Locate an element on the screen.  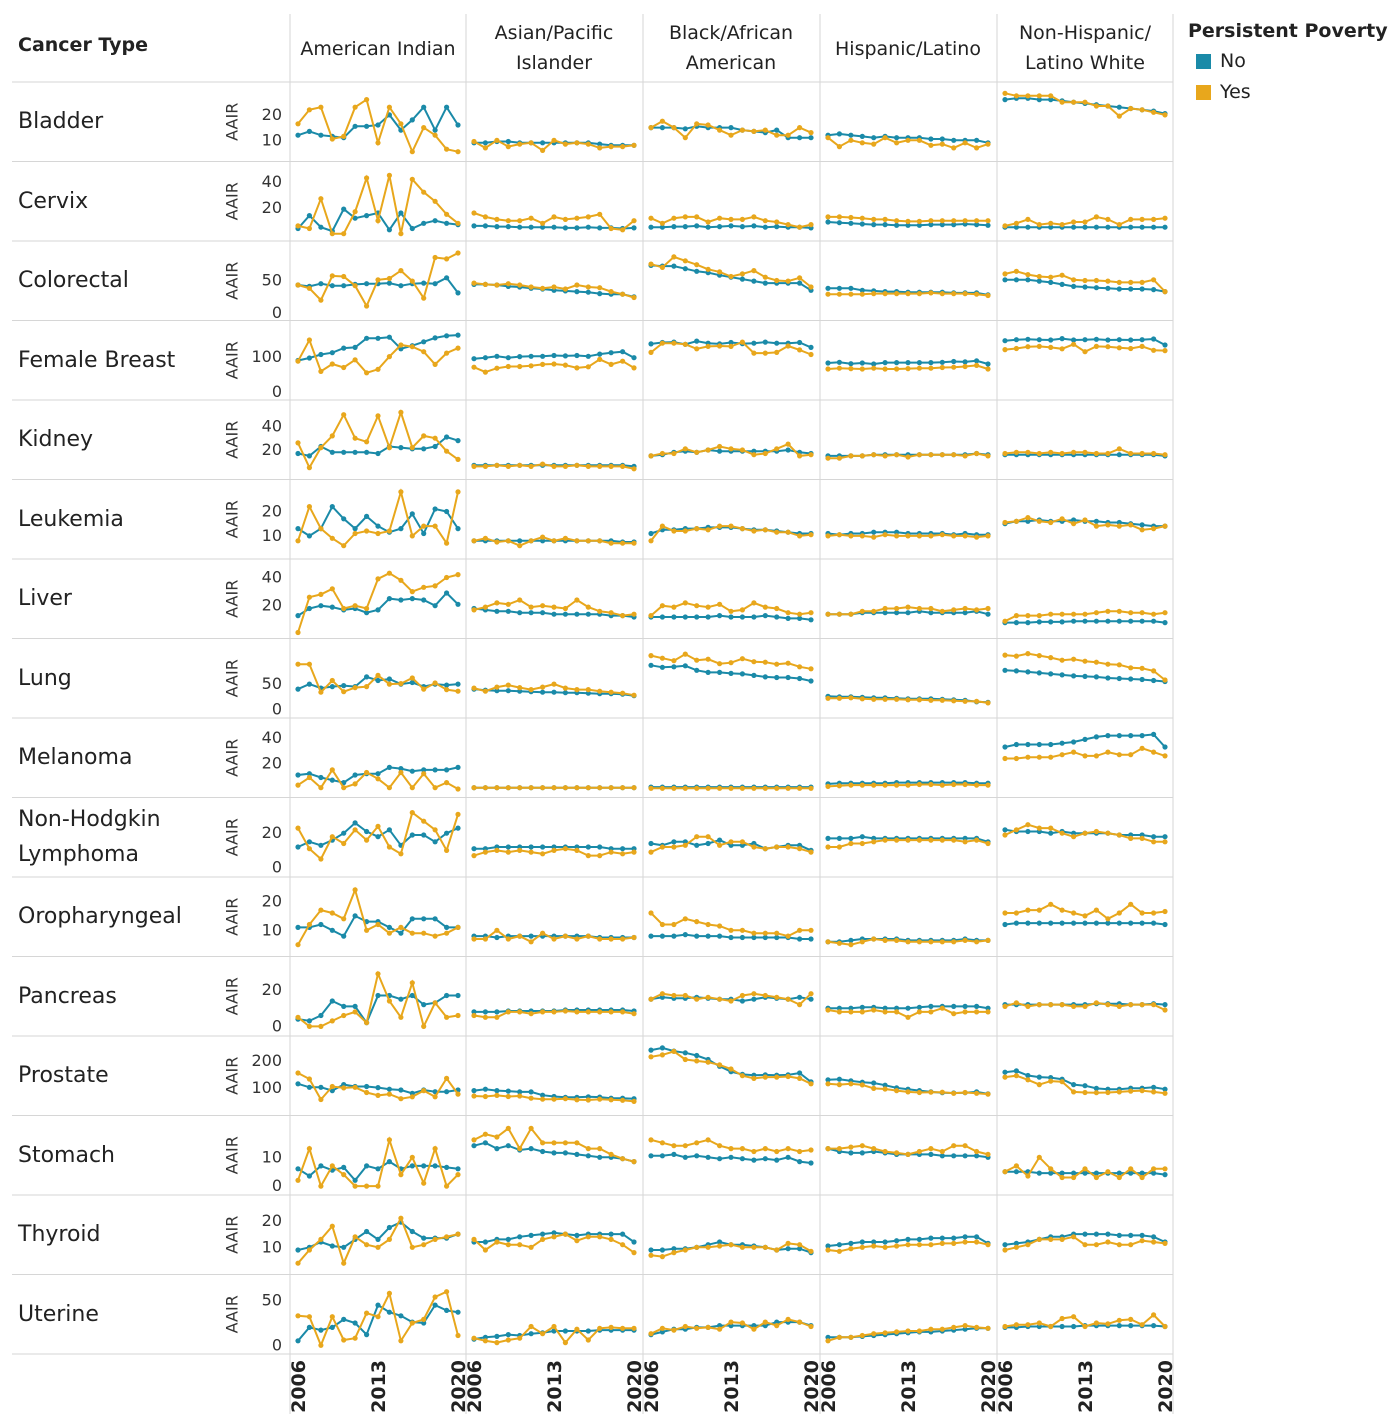
y-tick-label: 20 is located at coordinates (272, 1220).